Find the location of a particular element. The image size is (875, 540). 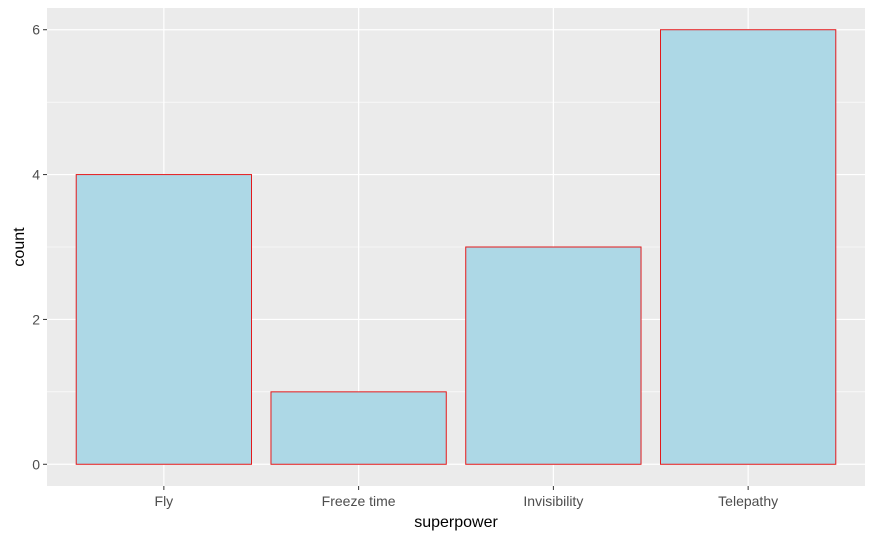

x-axis-title: superpower is located at coordinates (456, 522).